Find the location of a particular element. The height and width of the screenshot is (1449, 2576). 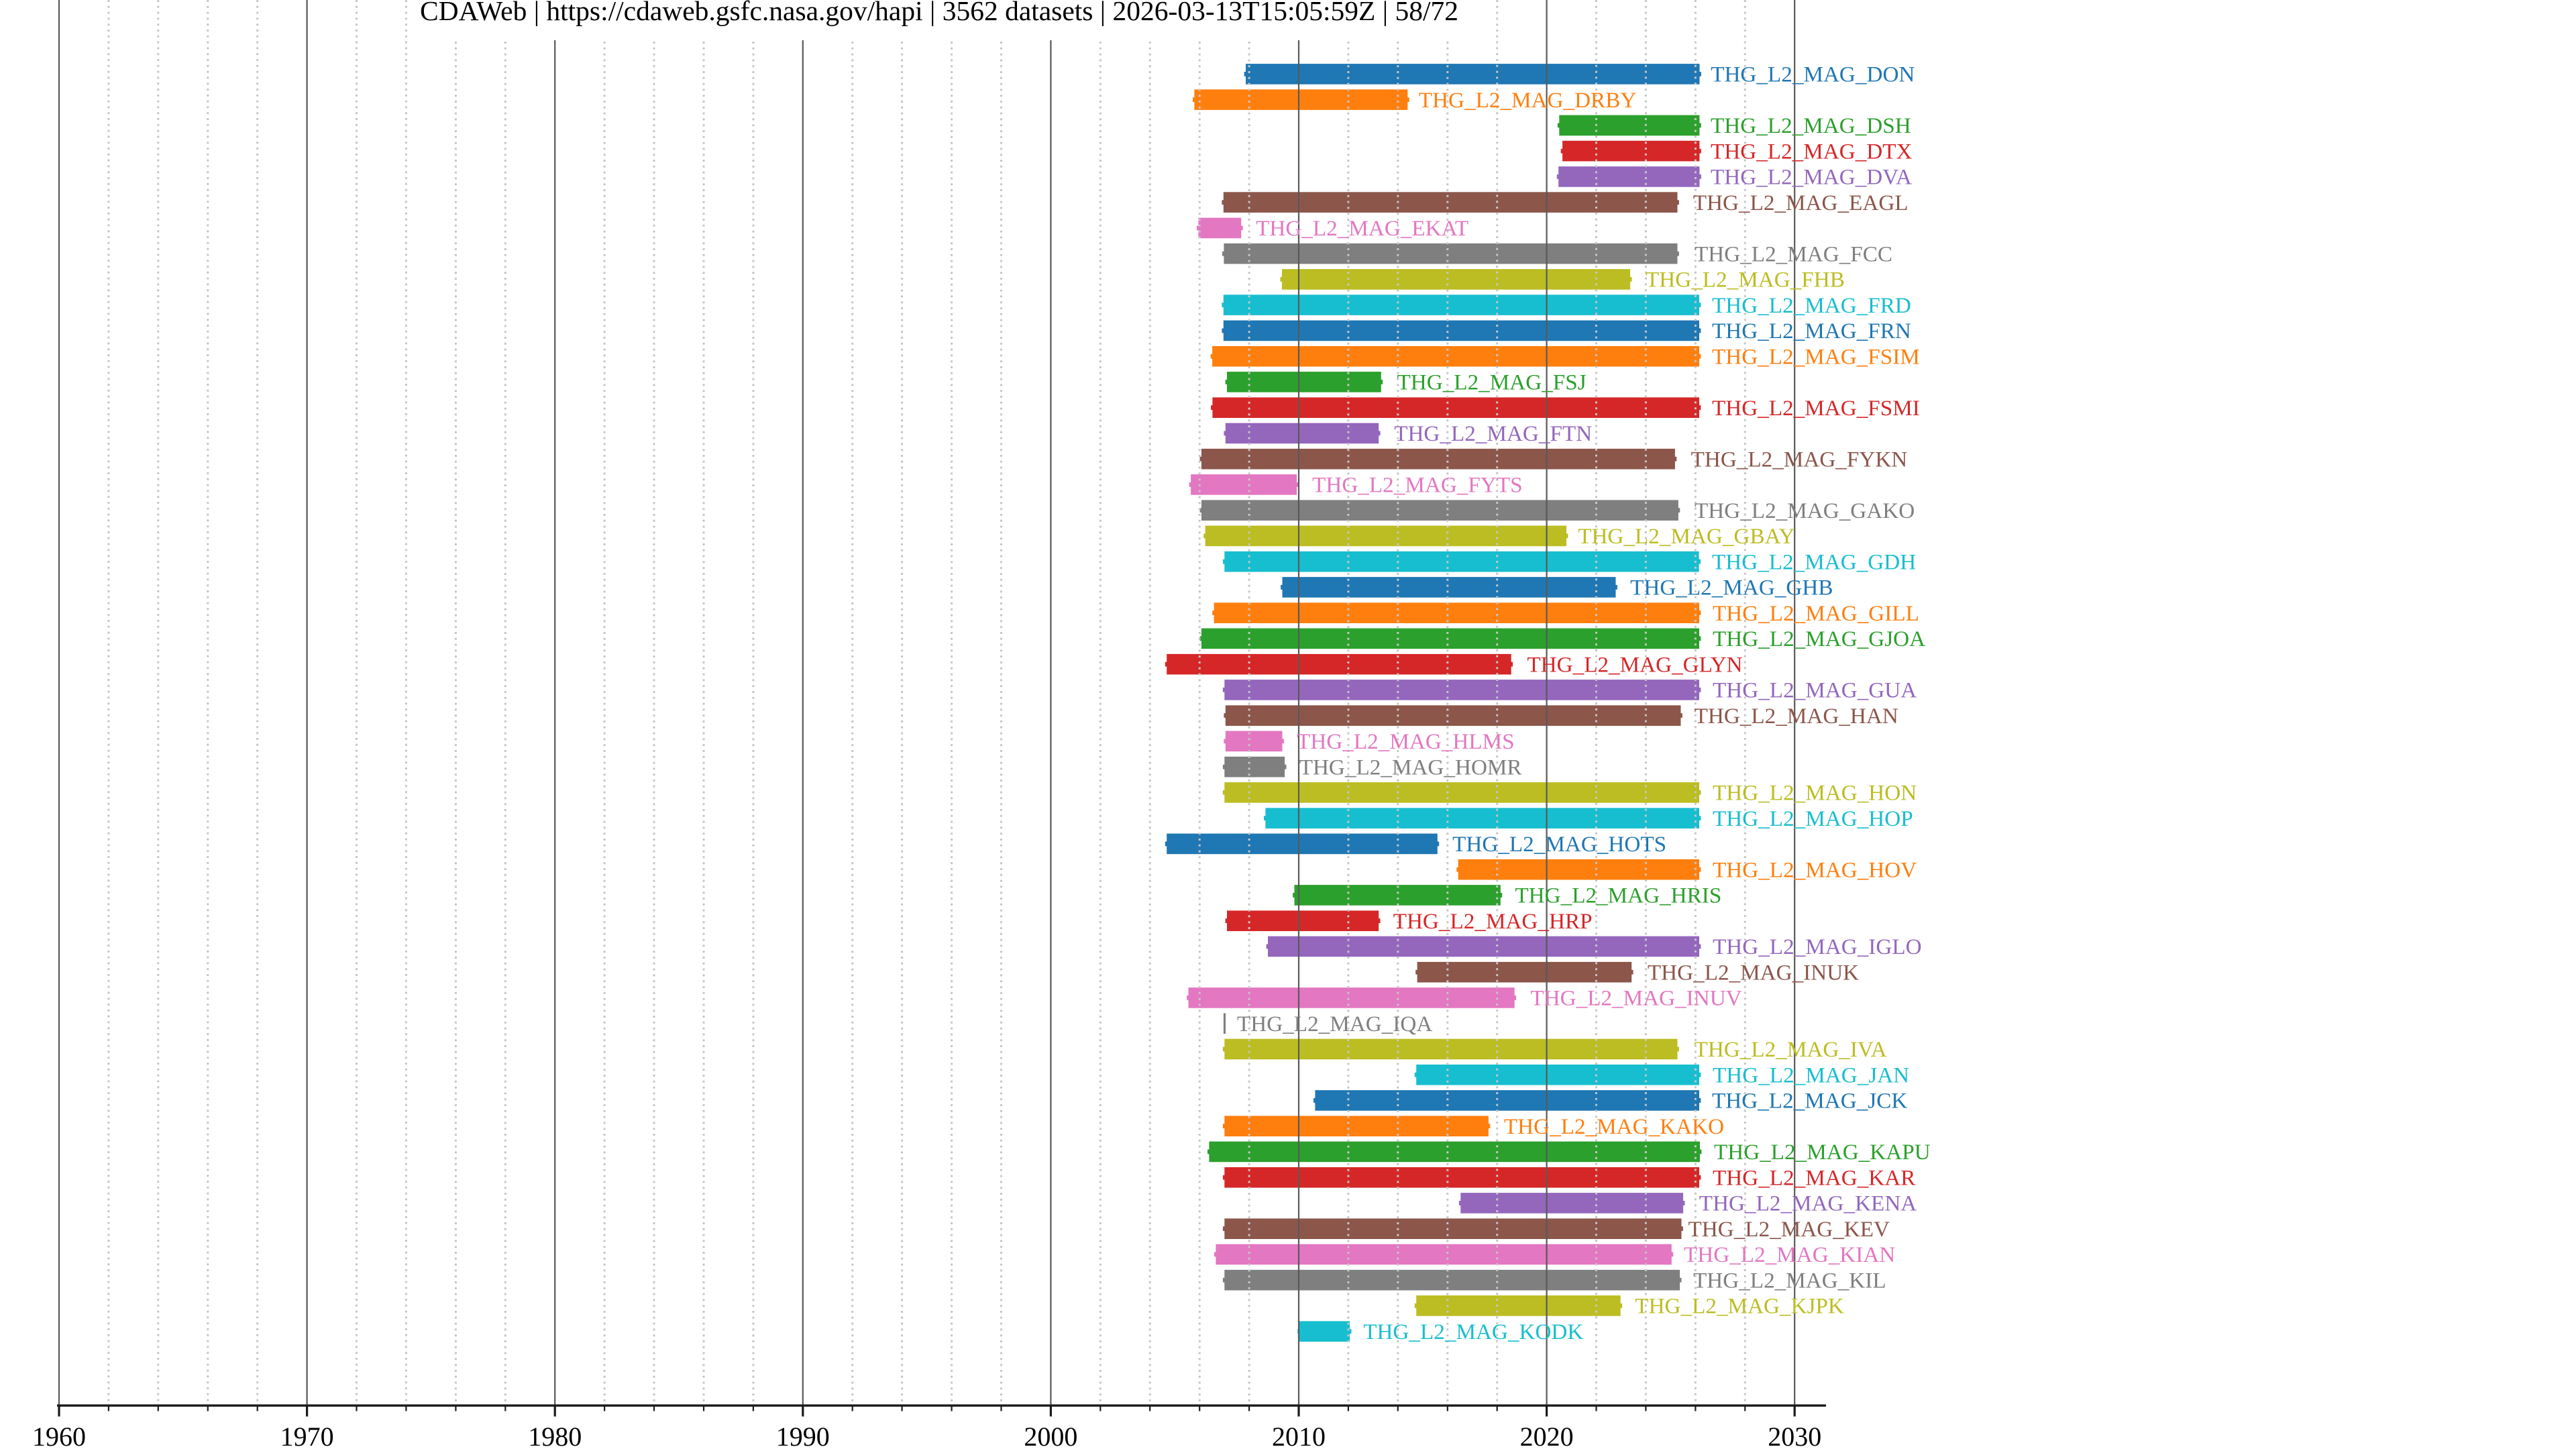

svg-text: THG_L2_MAG_HOV is located at coordinates (1815, 870).